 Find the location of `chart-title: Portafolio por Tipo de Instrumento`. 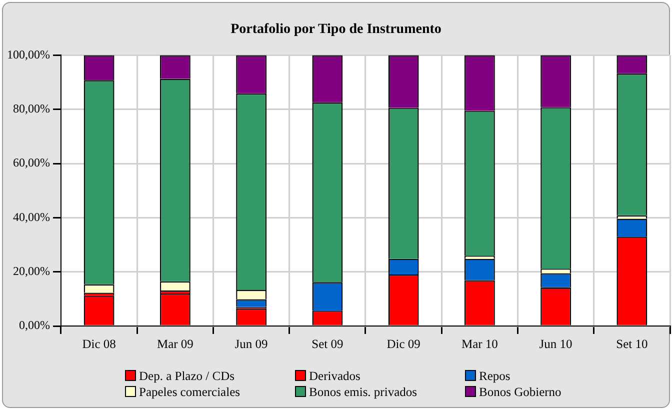

chart-title: Portafolio por Tipo de Instrumento is located at coordinates (336, 30).